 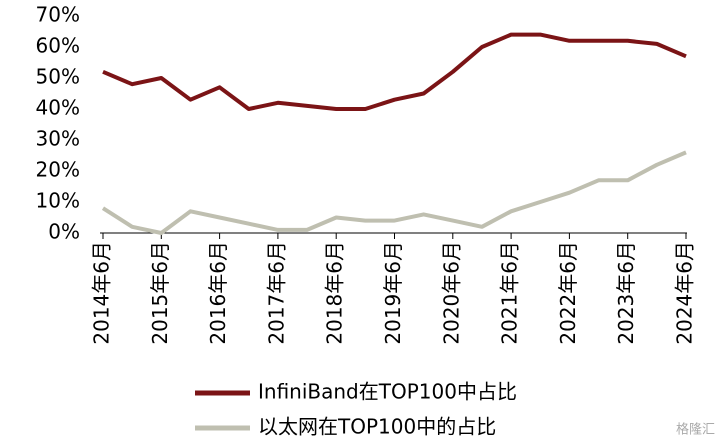 What do you see at coordinates (160, 293) in the screenshot?
I see `x-tick-label: 2015年6月` at bounding box center [160, 293].